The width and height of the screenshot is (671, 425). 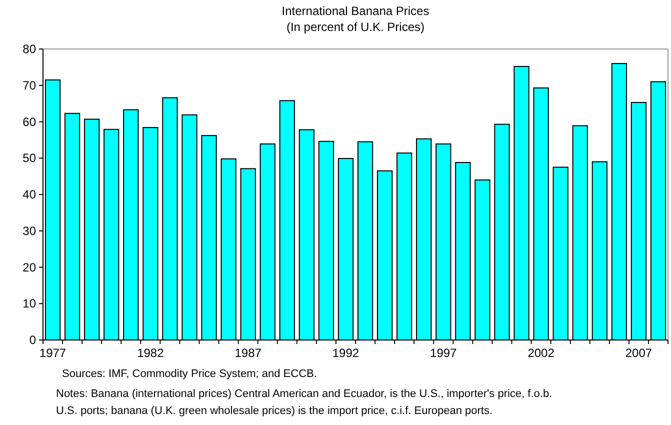 I want to click on y-tick-label: 30, so click(x=29, y=231).